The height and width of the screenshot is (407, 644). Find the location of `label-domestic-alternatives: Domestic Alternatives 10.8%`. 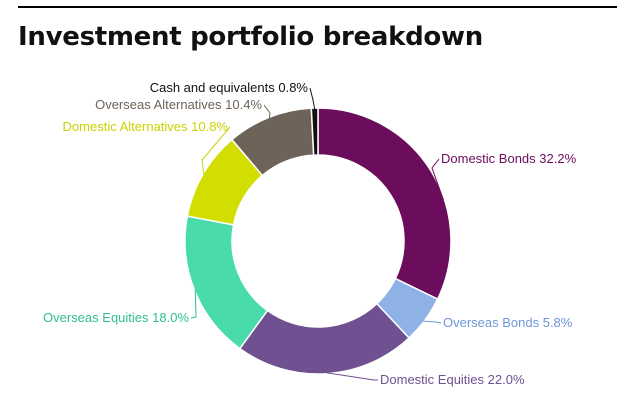

label-domestic-alternatives: Domestic Alternatives 10.8% is located at coordinates (146, 126).